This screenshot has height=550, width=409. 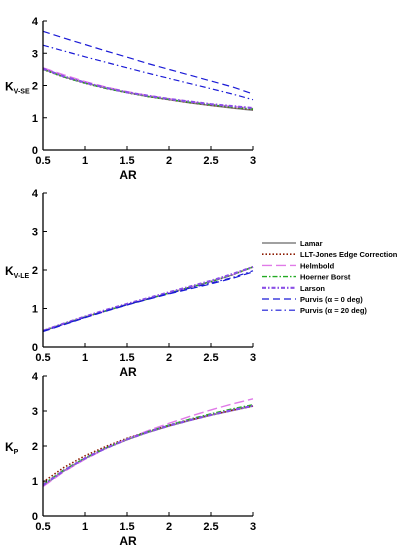 I want to click on legend-item: Larson, so click(x=293, y=288).